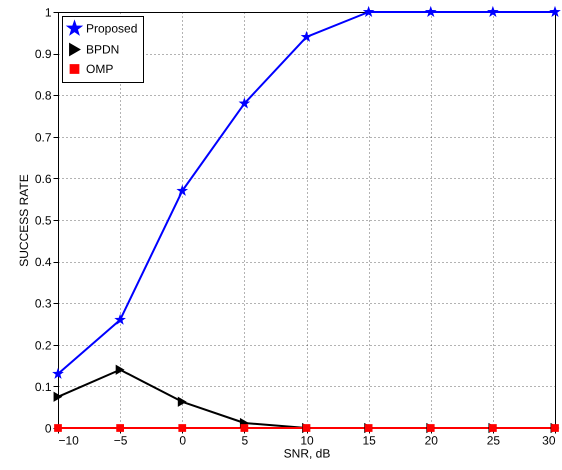  What do you see at coordinates (43, 303) in the screenshot?
I see `y-tick-label: 0.3` at bounding box center [43, 303].